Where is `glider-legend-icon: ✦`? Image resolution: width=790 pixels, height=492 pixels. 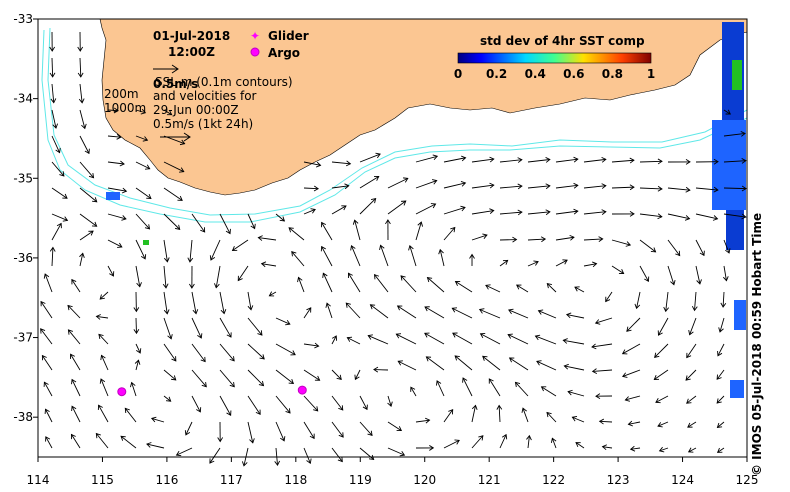
glider-legend-icon: ✦ is located at coordinates (255, 36).